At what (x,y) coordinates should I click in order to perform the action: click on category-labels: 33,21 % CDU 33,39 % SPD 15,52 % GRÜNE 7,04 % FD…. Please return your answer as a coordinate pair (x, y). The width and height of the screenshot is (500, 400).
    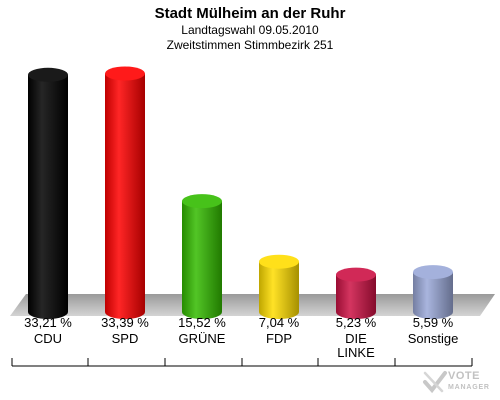
    Looking at the image, I should click on (250, 341).